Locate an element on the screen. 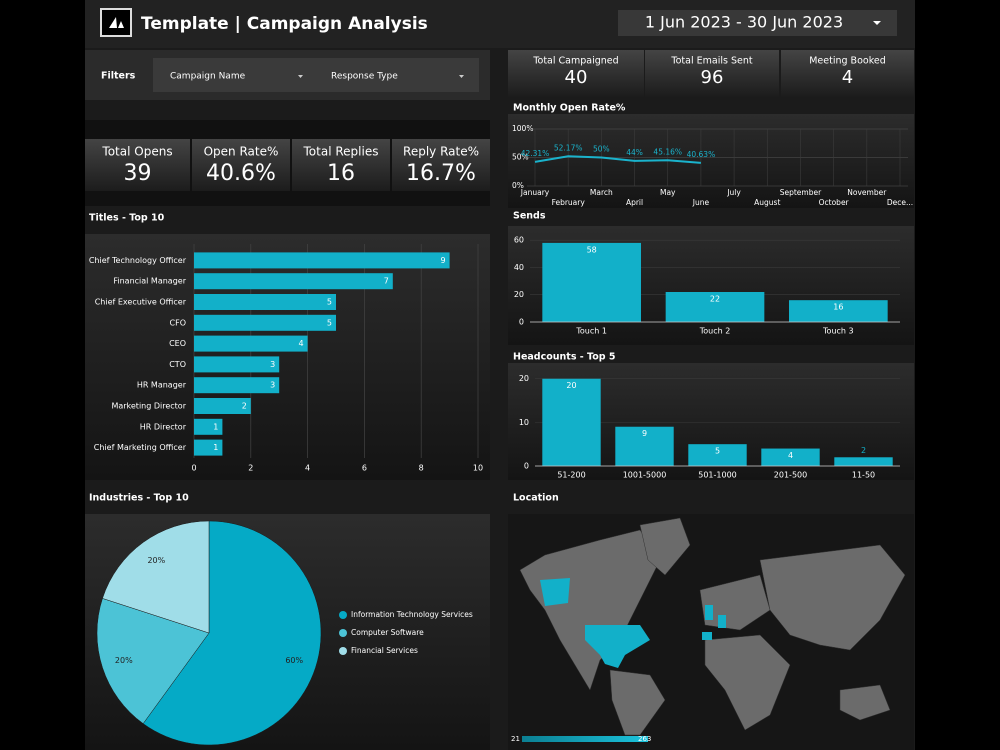 The height and width of the screenshot is (750, 1000). map-scale is located at coordinates (585, 739).